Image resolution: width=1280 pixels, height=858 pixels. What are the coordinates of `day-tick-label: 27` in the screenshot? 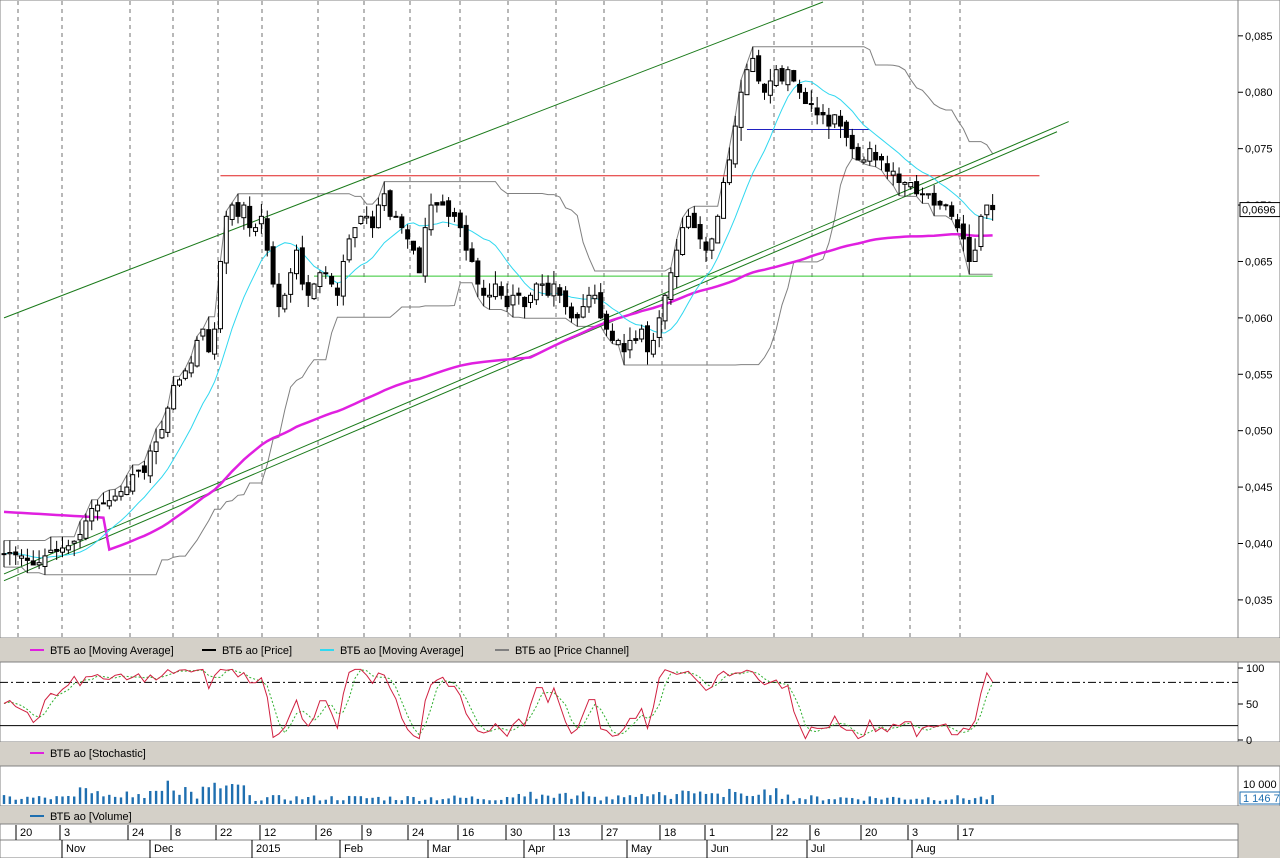 It's located at (612, 833).